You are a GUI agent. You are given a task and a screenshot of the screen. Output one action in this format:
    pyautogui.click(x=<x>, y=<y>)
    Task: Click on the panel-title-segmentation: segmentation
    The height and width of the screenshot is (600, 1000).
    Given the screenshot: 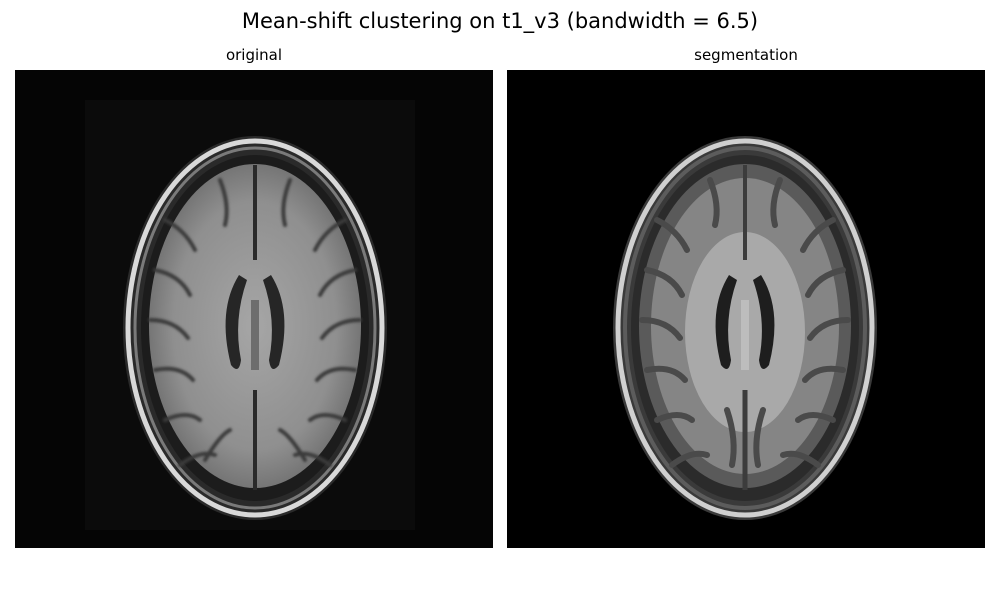 What is the action you would take?
    pyautogui.click(x=746, y=55)
    